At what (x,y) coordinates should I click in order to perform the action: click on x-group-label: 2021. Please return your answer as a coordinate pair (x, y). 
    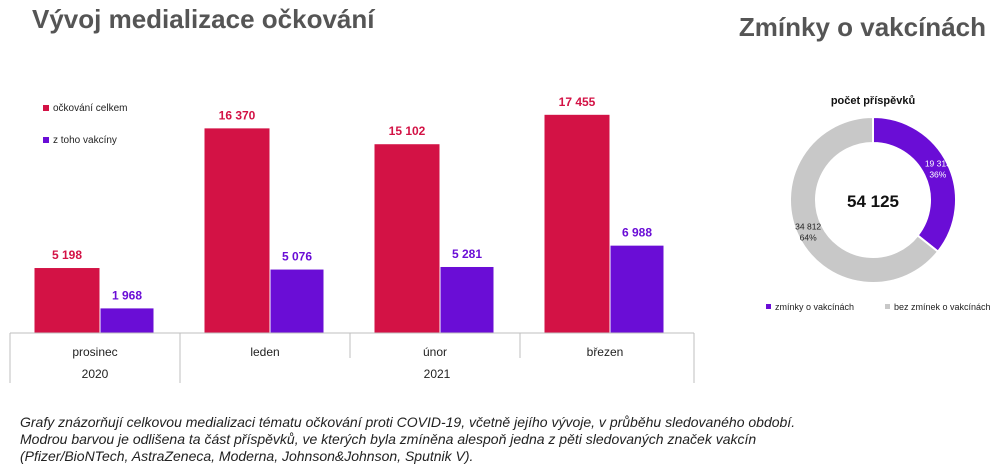
    Looking at the image, I should click on (437, 374).